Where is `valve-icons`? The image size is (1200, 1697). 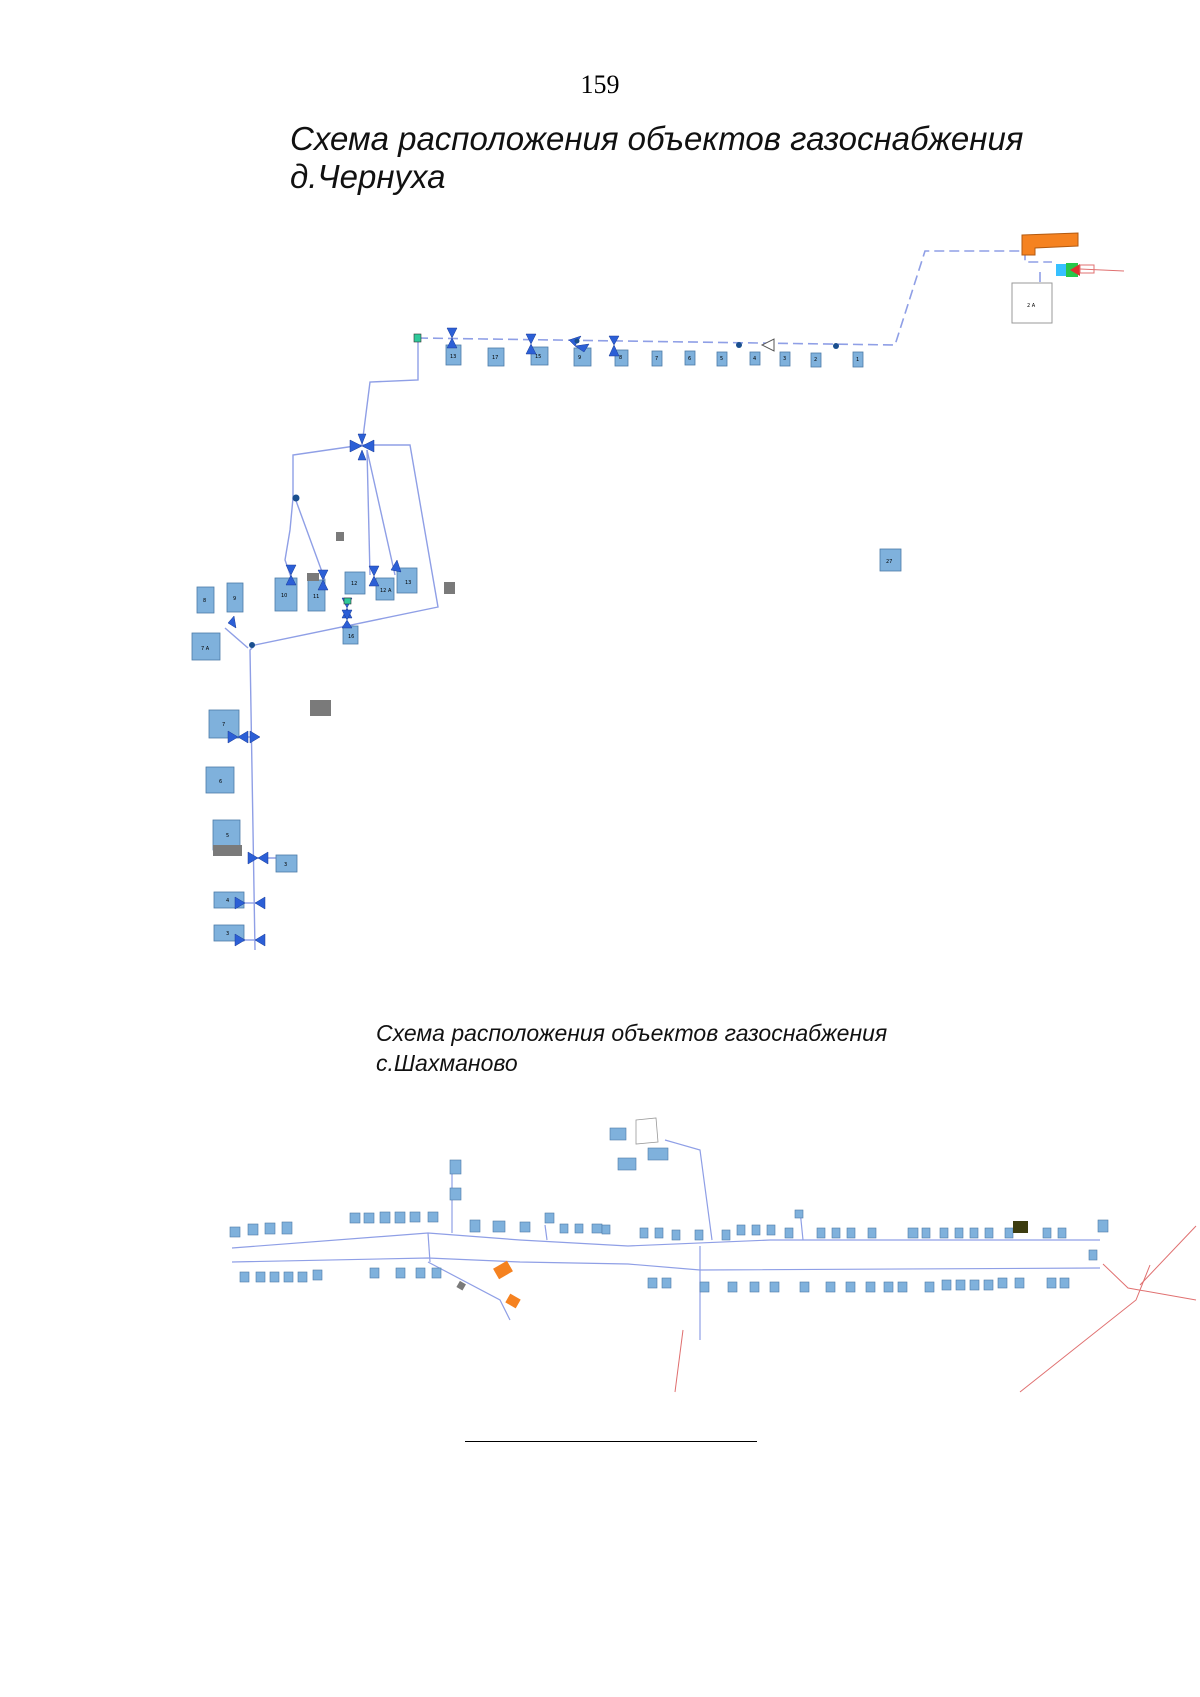
valve-icons is located at coordinates (423, 637).